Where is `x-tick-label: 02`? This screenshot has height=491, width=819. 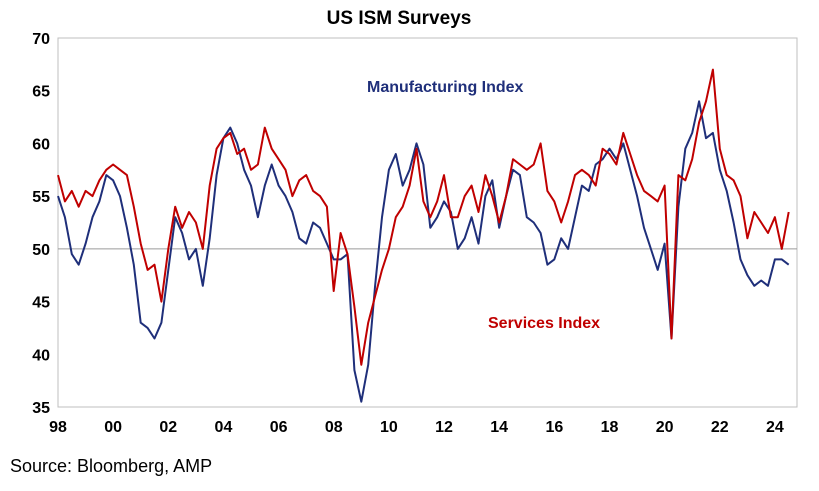
x-tick-label: 02 is located at coordinates (168, 427).